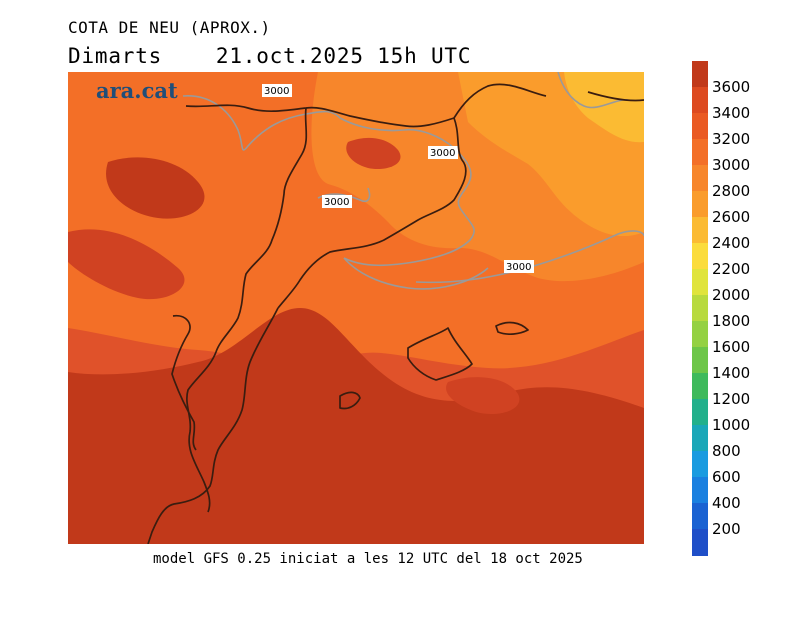 The height and width of the screenshot is (617, 800). I want to click on brand-logo: ara.cat, so click(137, 90).